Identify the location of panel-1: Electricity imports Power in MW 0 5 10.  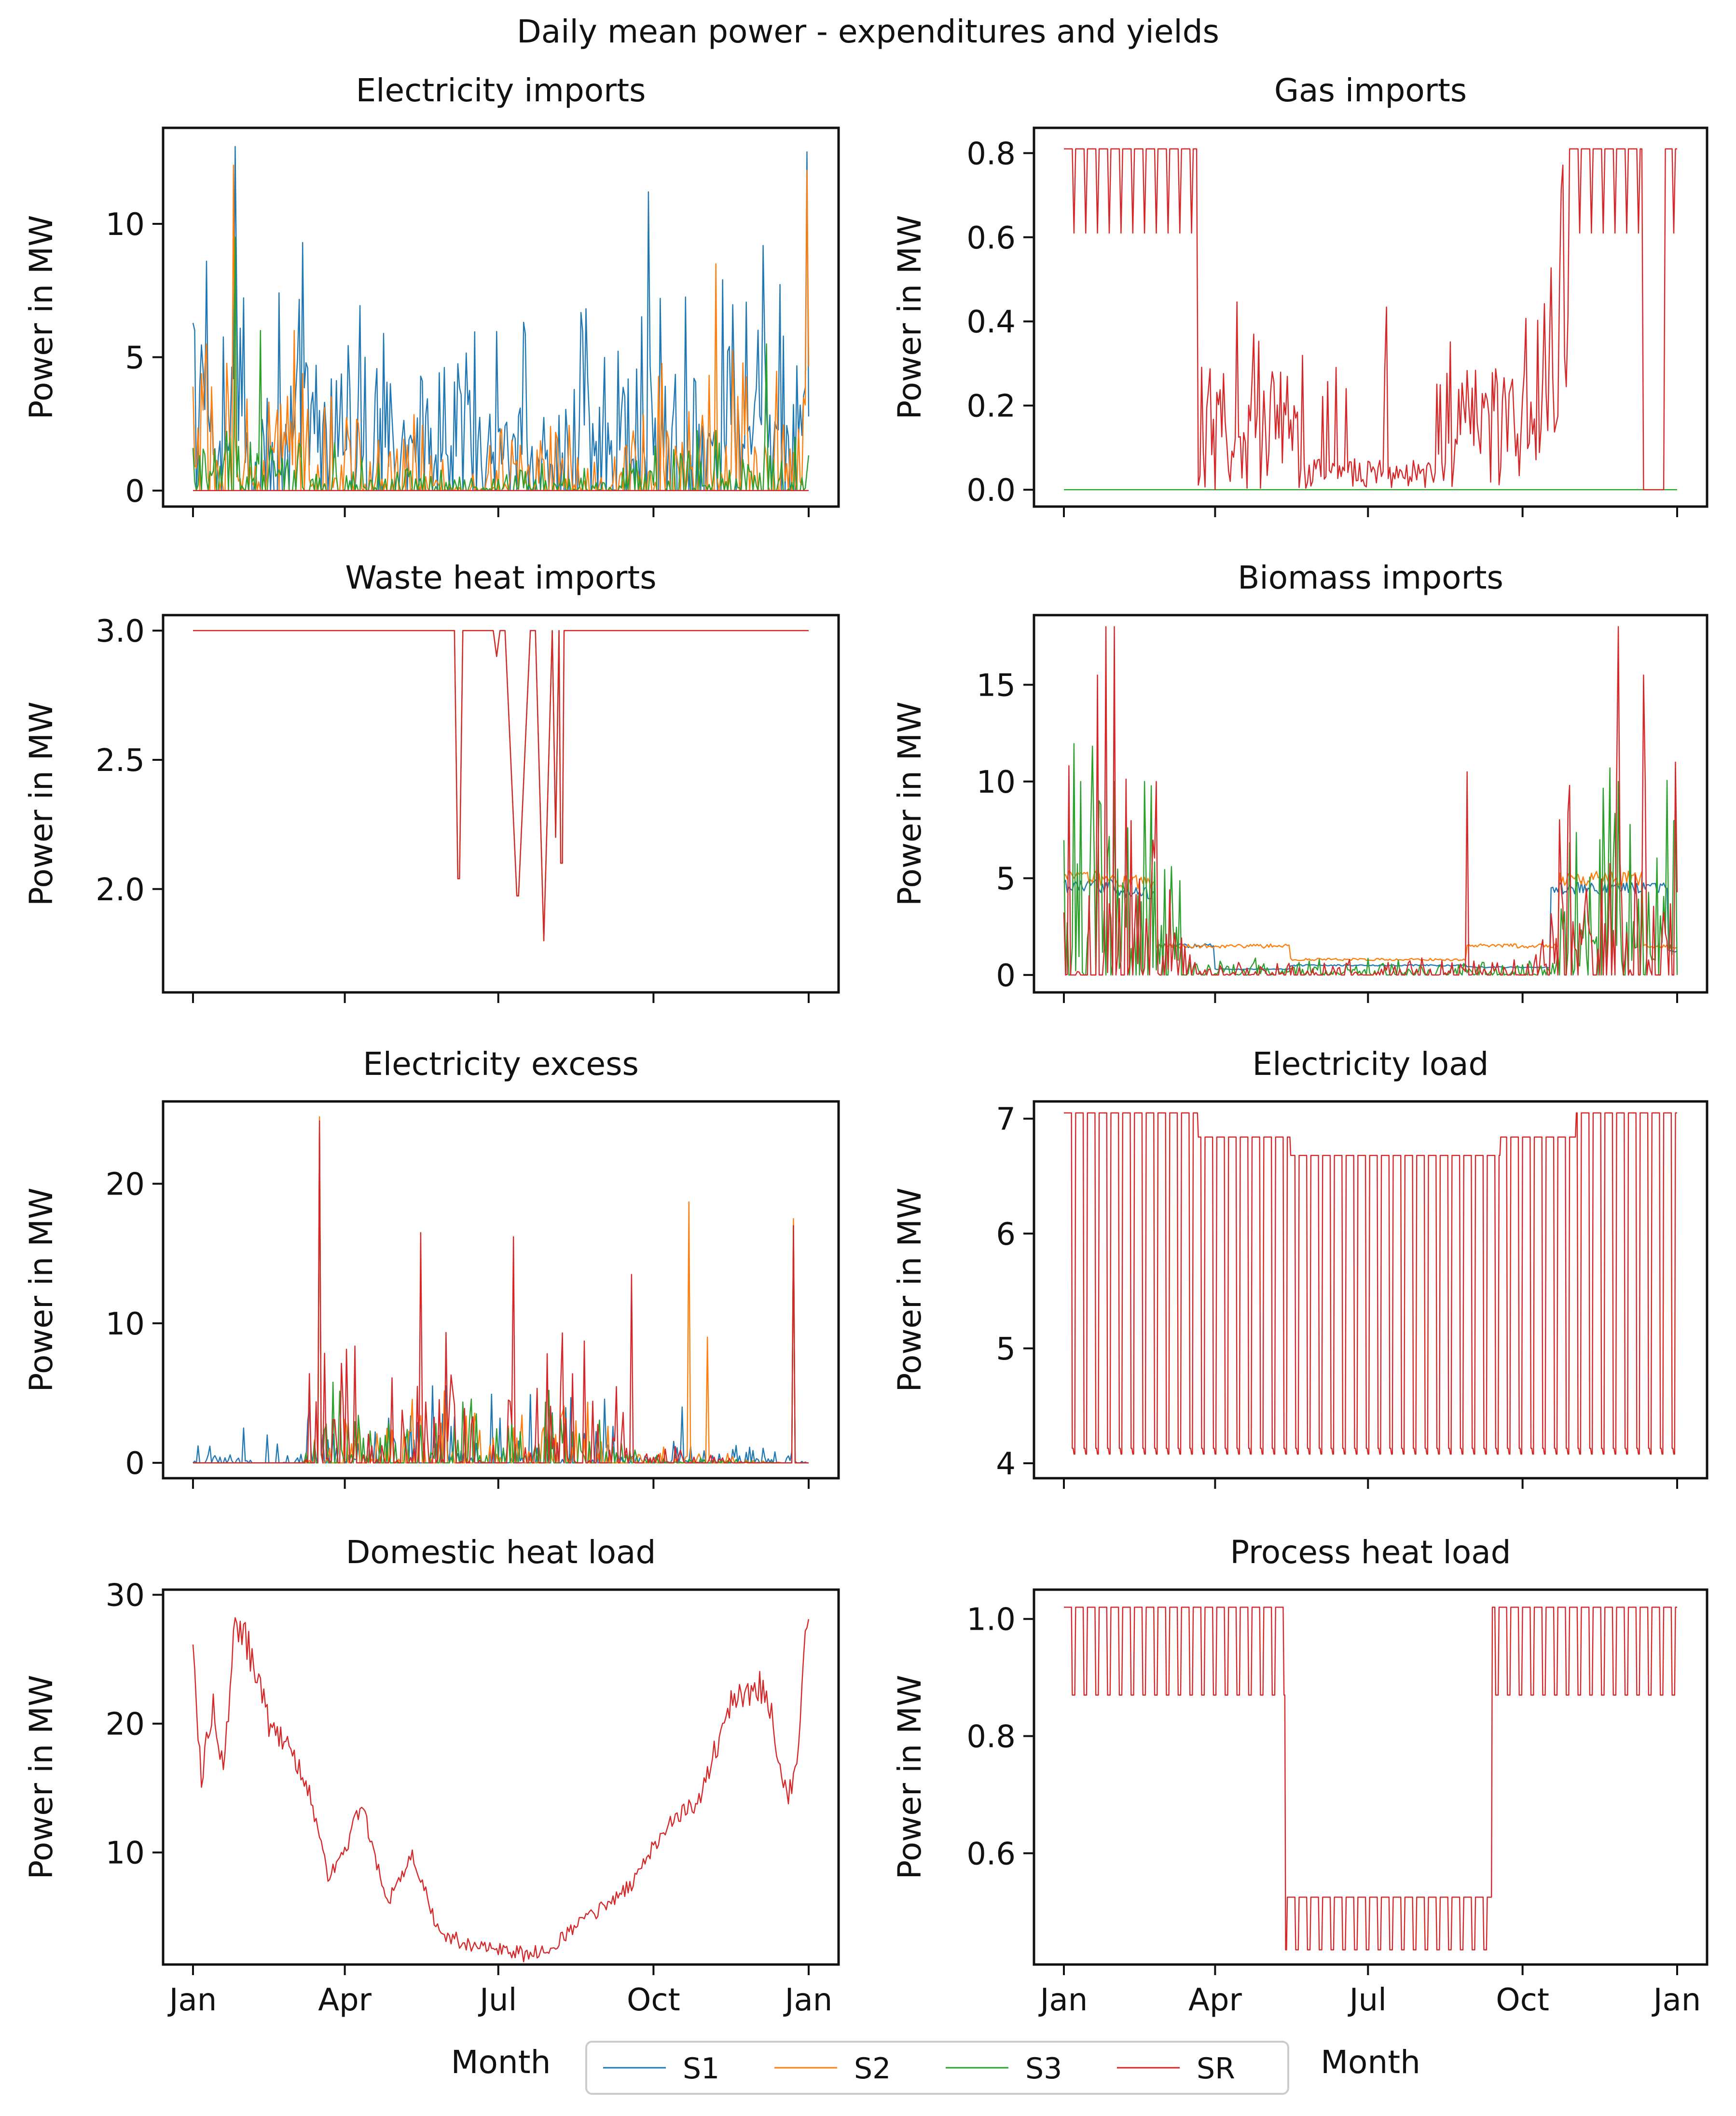
(432, 294).